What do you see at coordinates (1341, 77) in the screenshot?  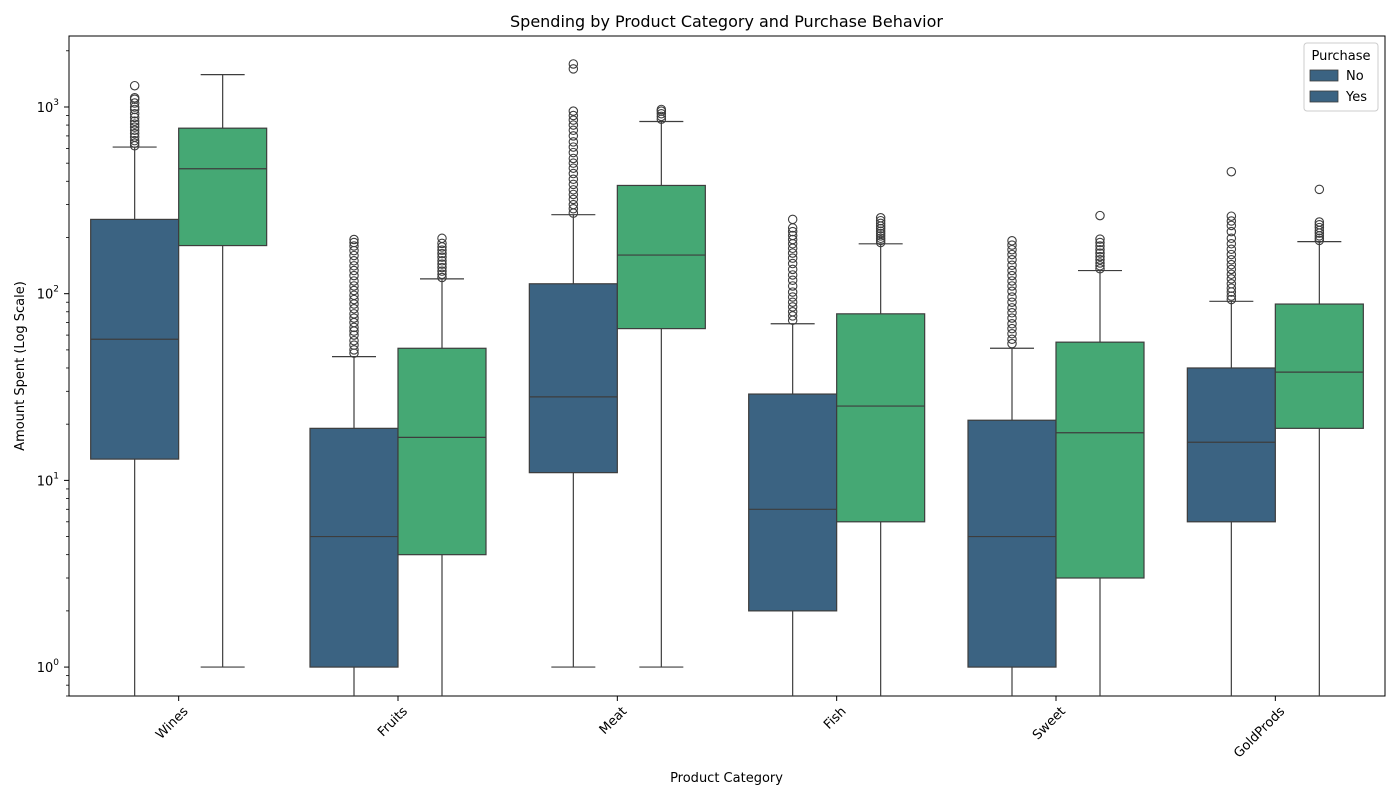 I see `legend: Purchase No Yes` at bounding box center [1341, 77].